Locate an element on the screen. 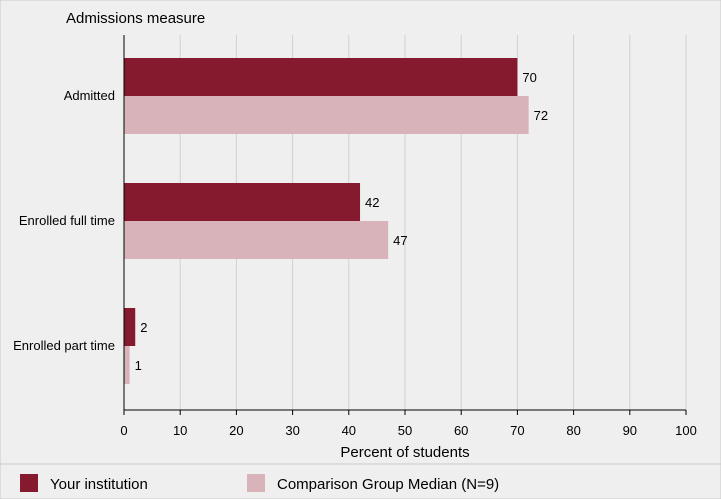 Image resolution: width=721 pixels, height=499 pixels. bar-value-label: 47 is located at coordinates (400, 240).